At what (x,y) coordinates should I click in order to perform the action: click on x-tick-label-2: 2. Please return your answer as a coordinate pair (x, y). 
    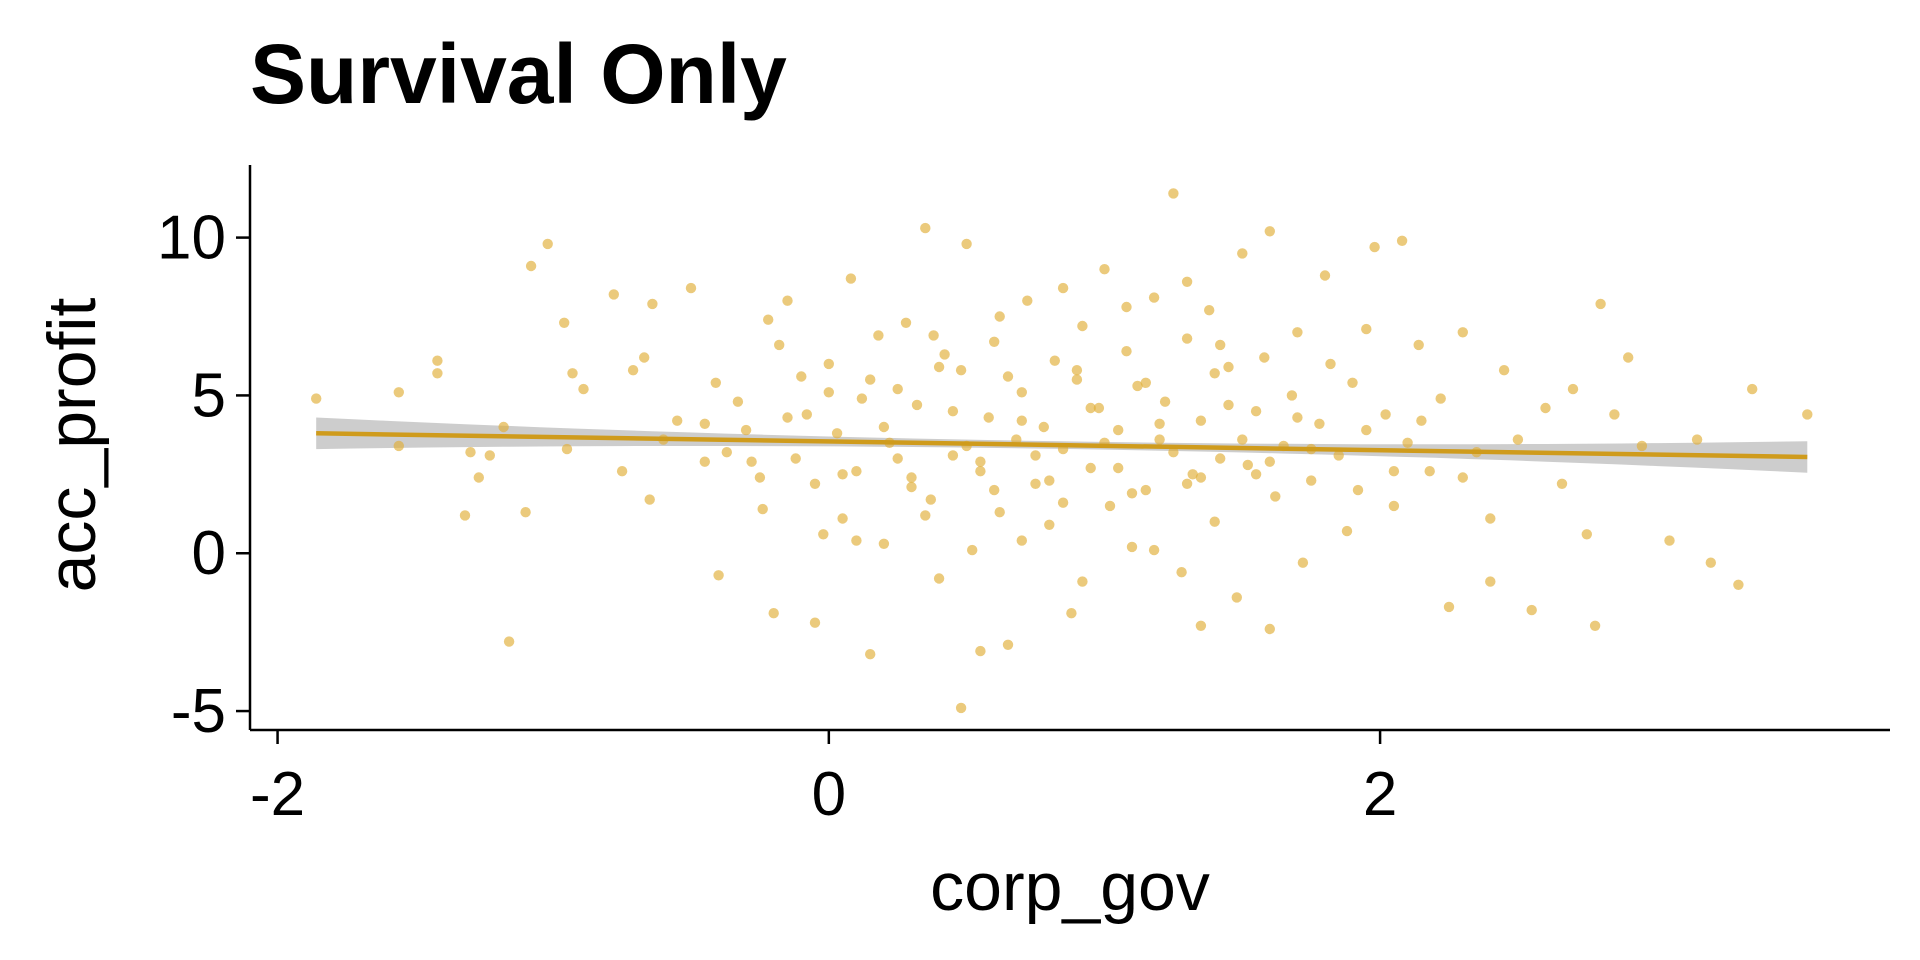
    Looking at the image, I should click on (1380, 794).